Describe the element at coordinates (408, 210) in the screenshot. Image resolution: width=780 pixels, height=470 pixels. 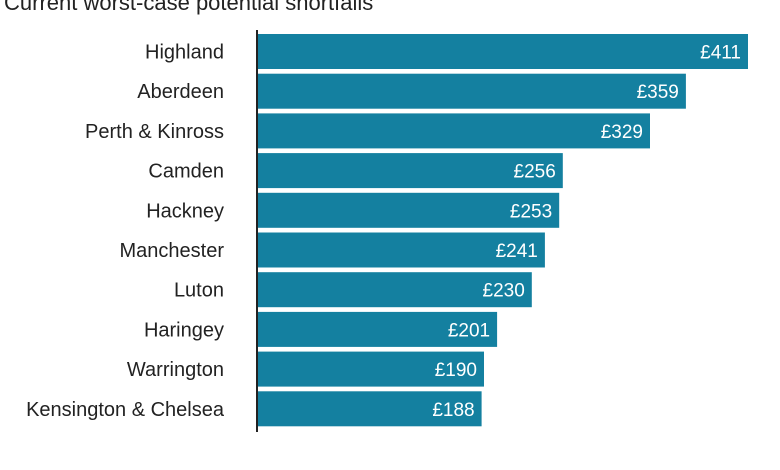
I see `bar-hackney` at that location.